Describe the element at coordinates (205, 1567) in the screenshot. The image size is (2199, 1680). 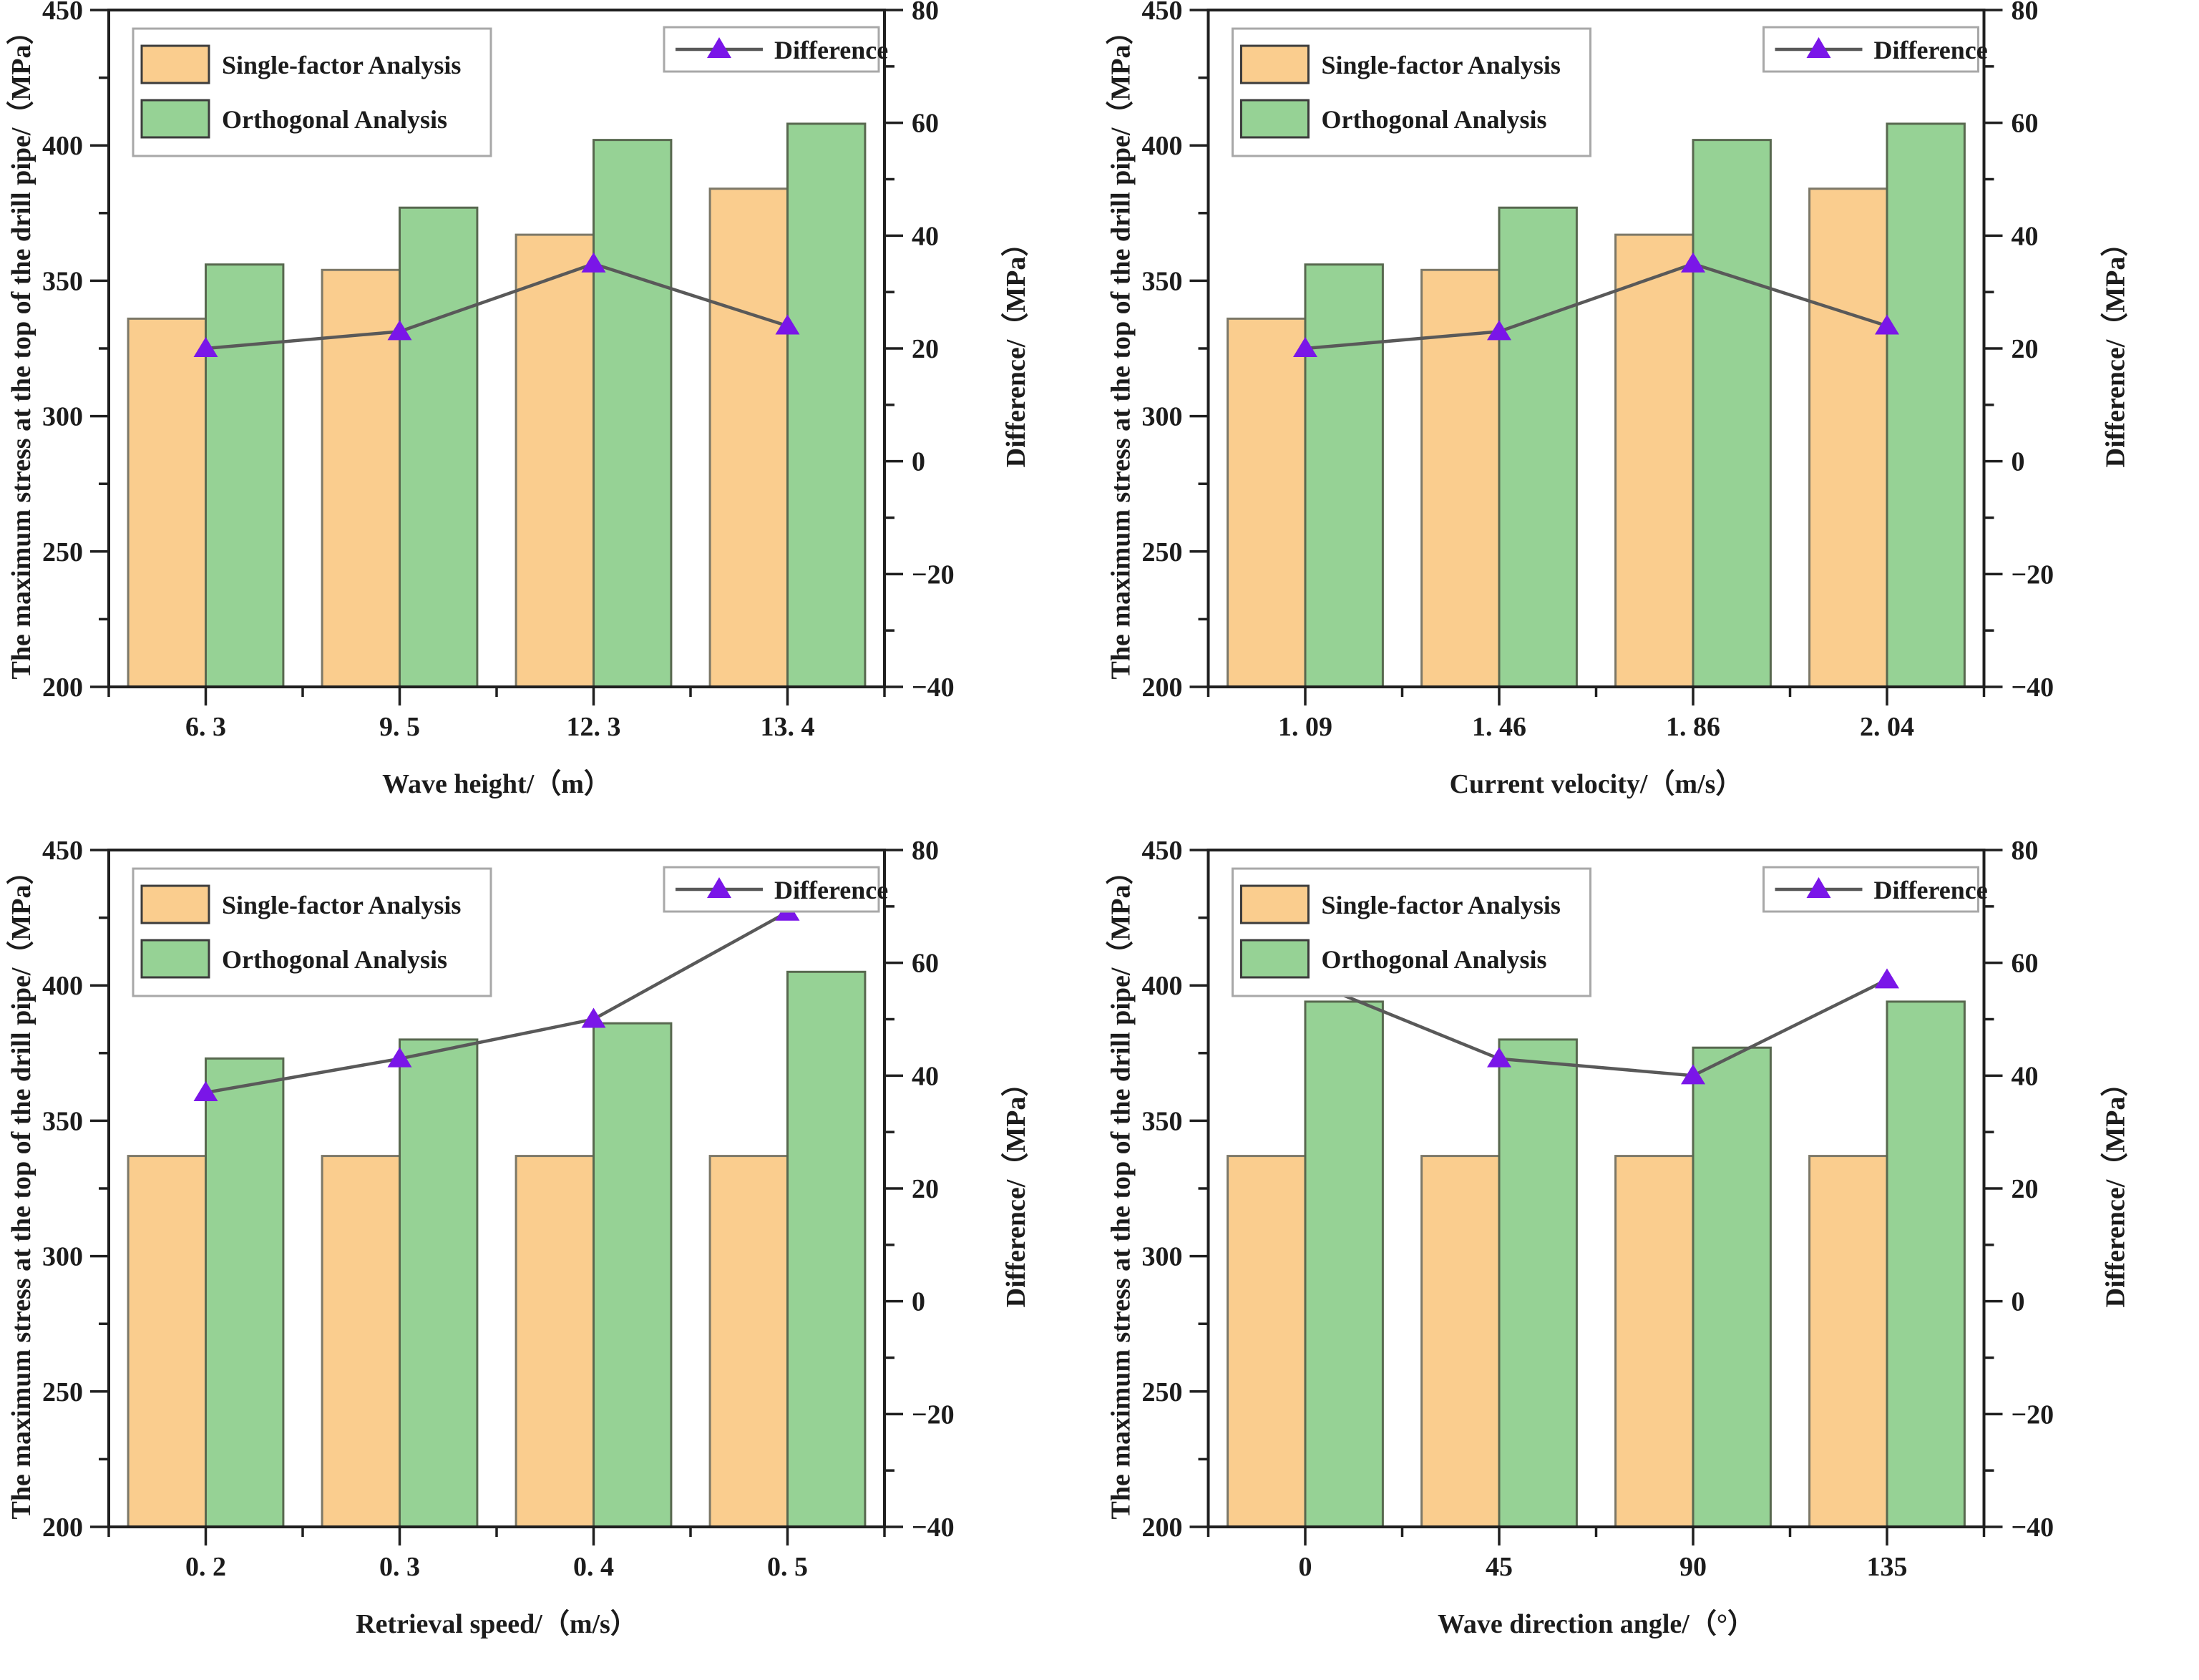
I see `x-axis-tick-label: 0. 2` at that location.